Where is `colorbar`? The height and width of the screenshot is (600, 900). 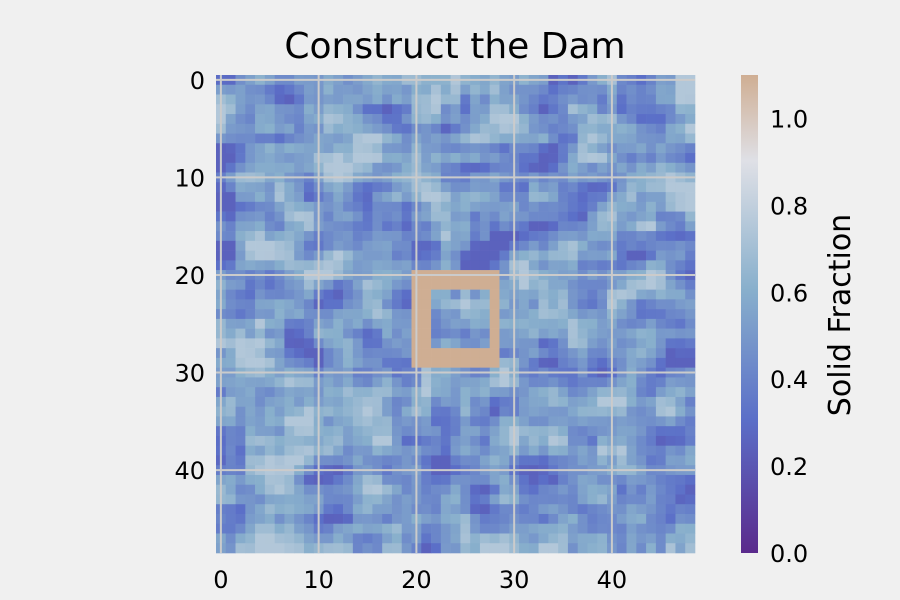
colorbar is located at coordinates (749, 314).